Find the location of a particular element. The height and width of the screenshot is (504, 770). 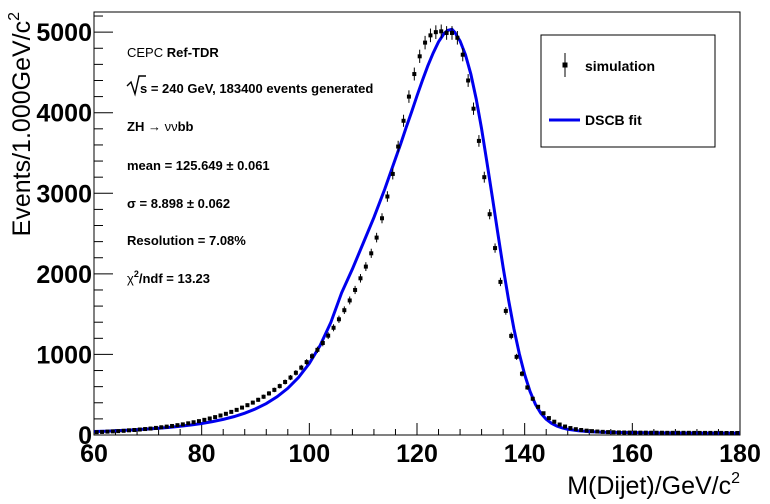

y-tick-label: 2000 is located at coordinates (64, 275).